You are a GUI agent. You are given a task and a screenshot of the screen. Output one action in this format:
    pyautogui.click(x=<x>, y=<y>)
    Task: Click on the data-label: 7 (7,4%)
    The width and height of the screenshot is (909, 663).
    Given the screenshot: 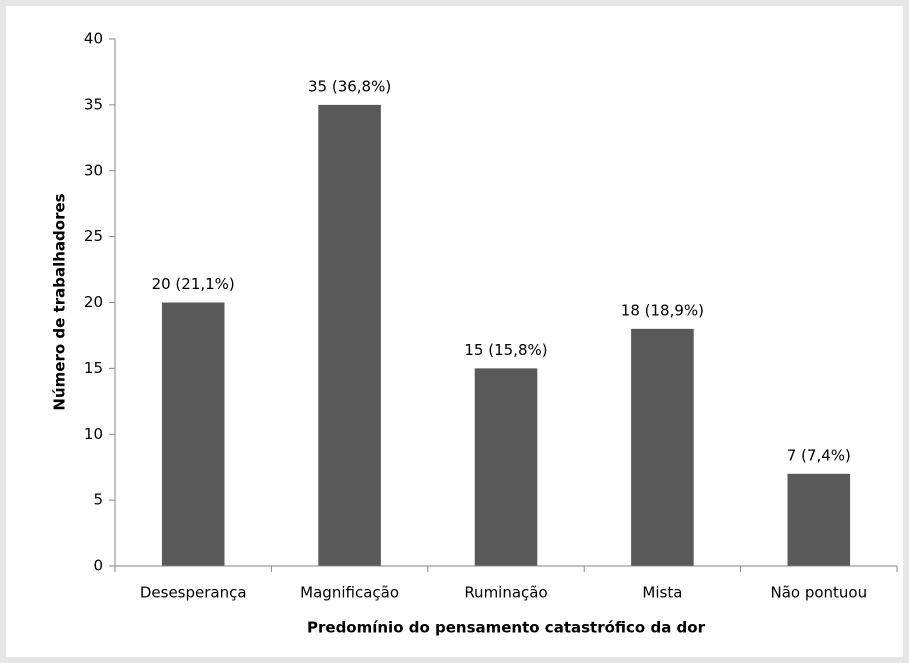 What is the action you would take?
    pyautogui.click(x=819, y=455)
    